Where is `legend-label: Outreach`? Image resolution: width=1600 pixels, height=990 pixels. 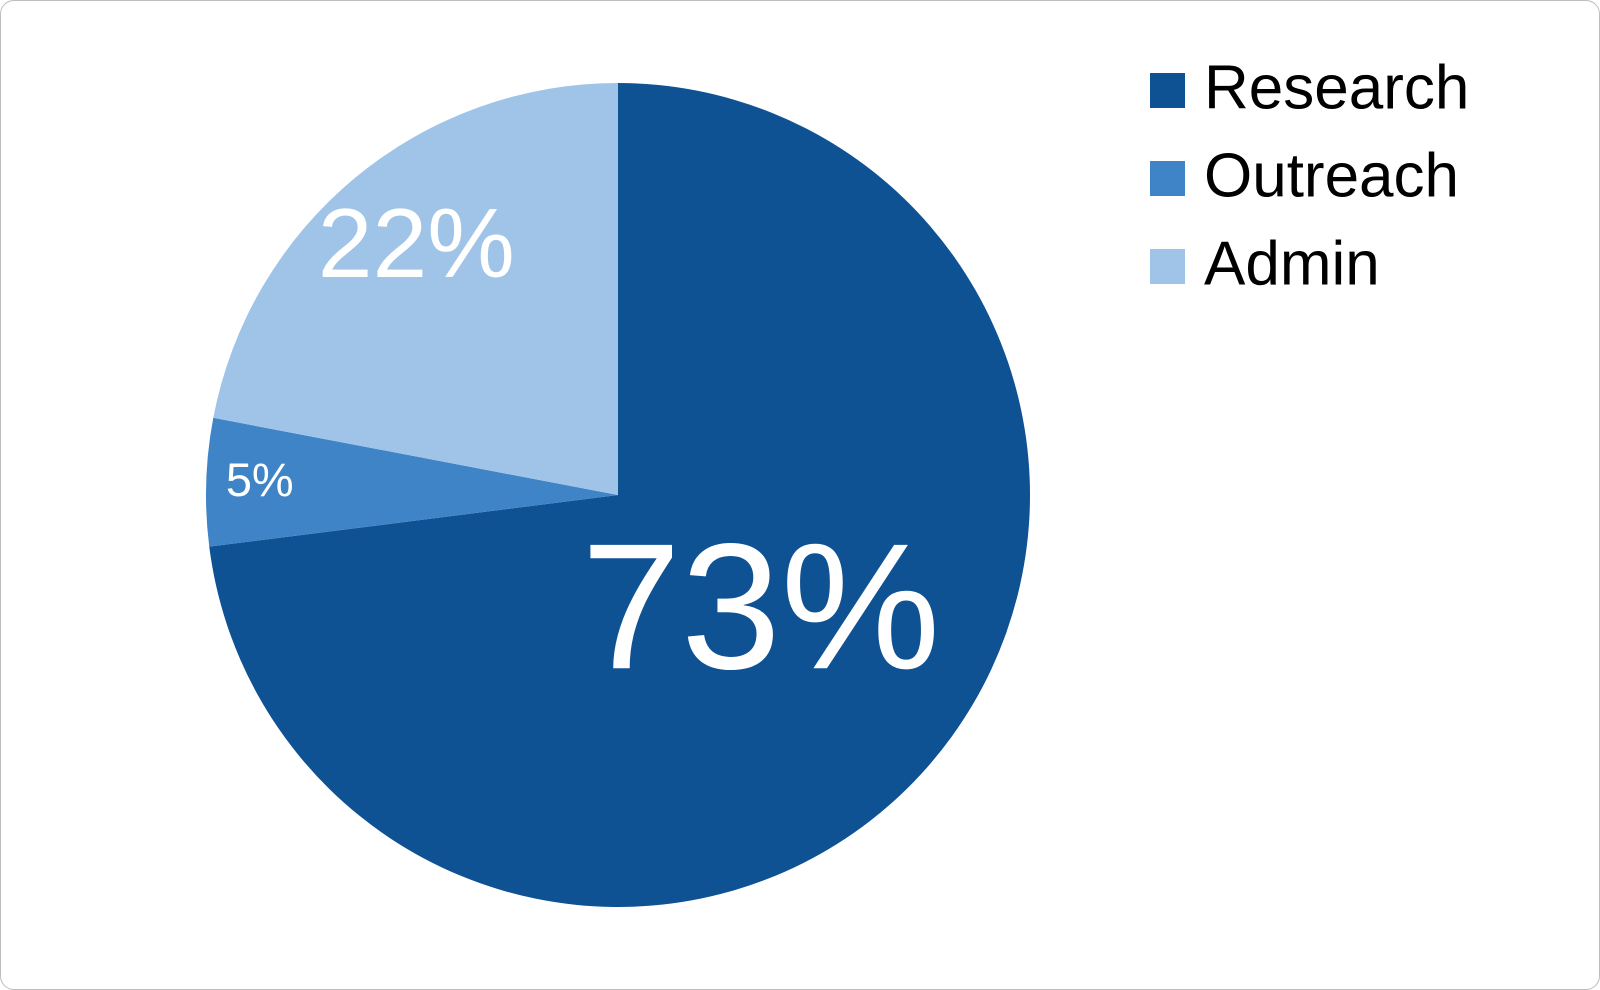 legend-label: Outreach is located at coordinates (1331, 175).